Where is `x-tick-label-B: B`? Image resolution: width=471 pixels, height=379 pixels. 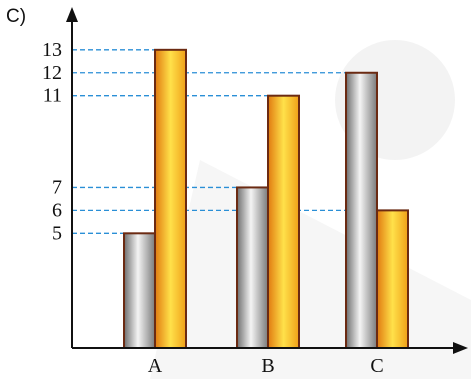
x-tick-label-B: B is located at coordinates (267, 366).